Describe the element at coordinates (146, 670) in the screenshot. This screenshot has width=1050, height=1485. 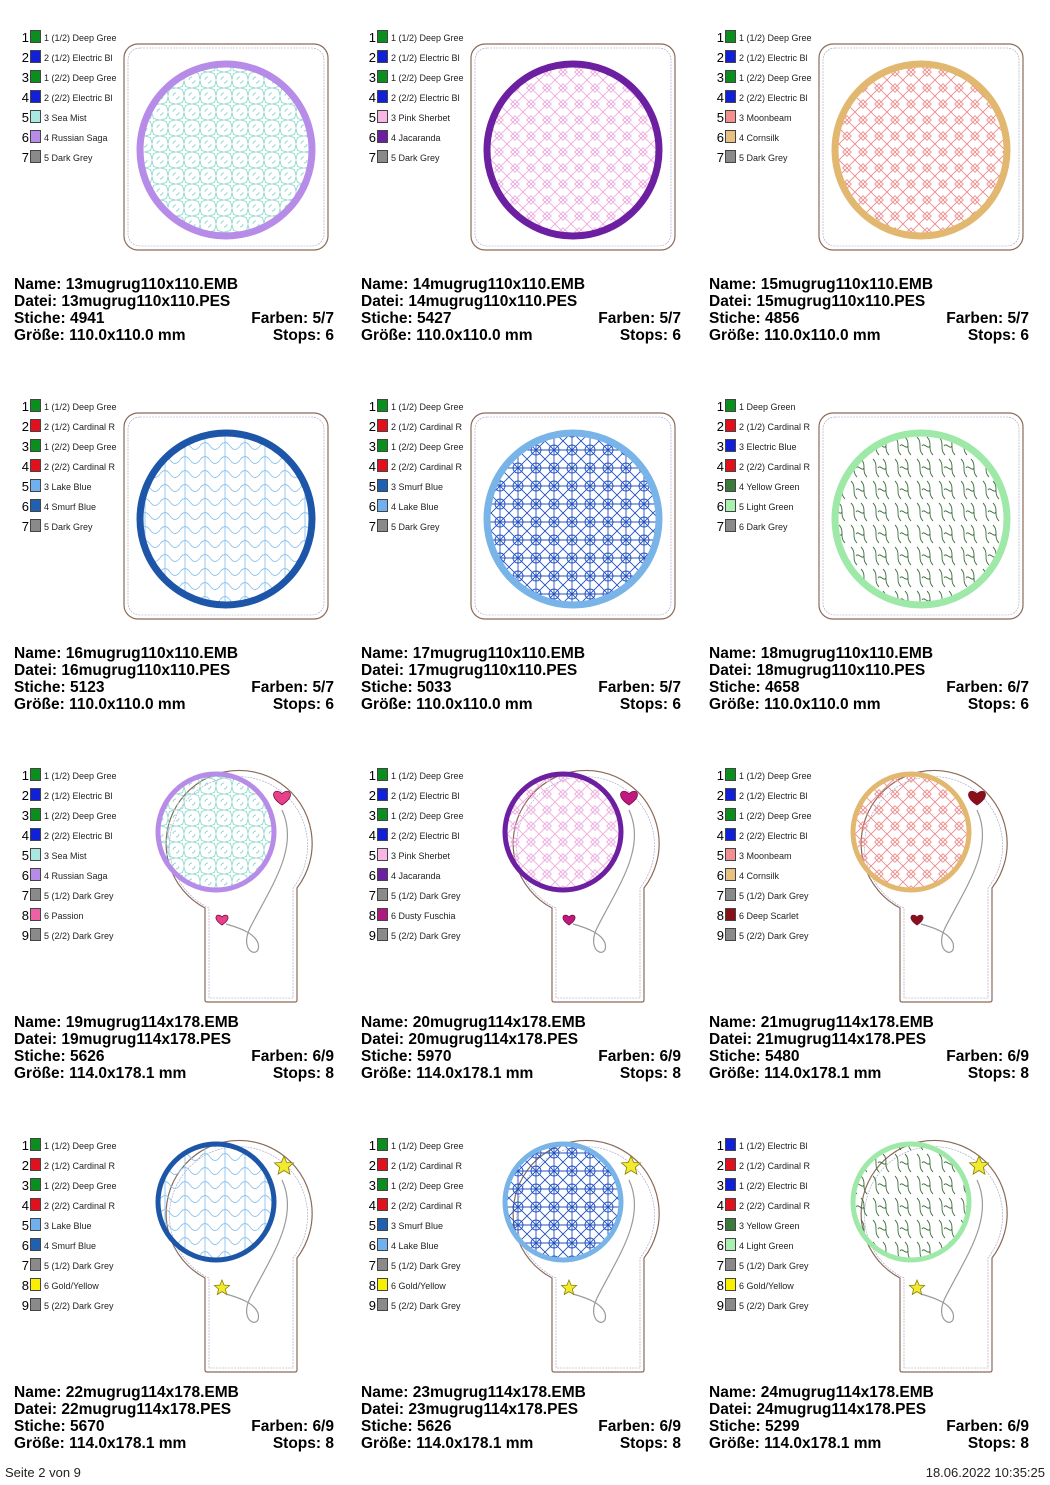
I see `design-file: 16mugrug110x110.PES` at that location.